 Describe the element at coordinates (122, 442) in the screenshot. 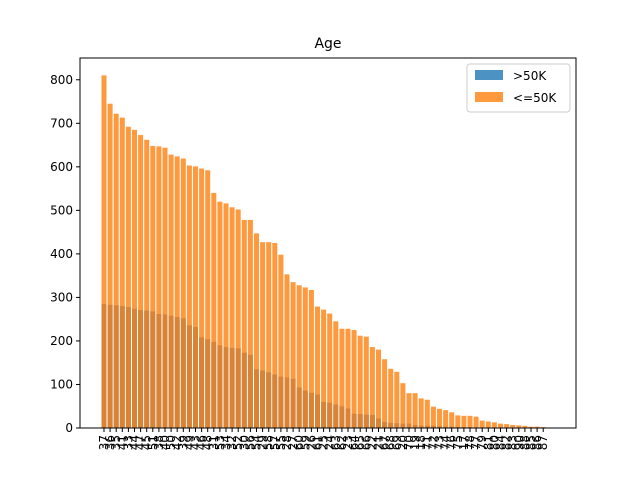

I see `x-tick-label: 41` at that location.